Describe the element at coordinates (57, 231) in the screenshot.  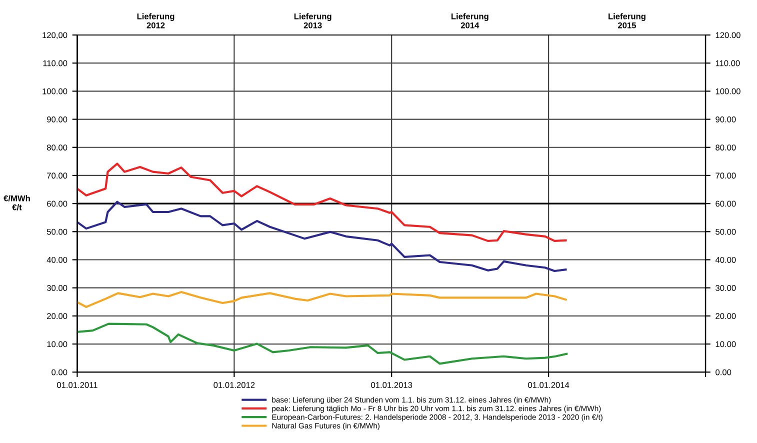
I see `y-tick-label: 50.00` at that location.